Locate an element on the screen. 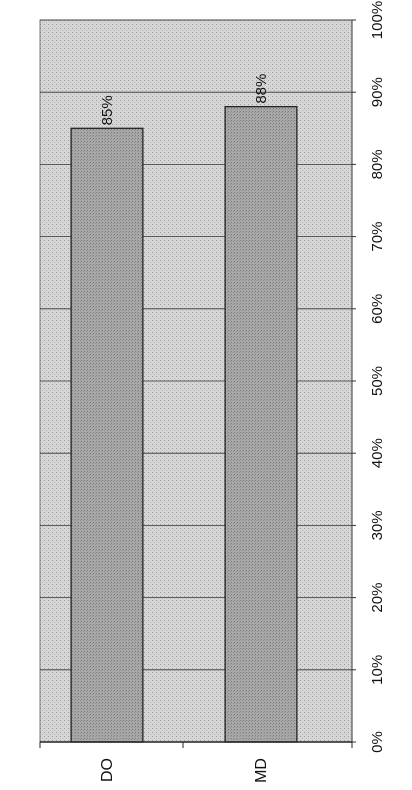 Image resolution: width=412 pixels, height=790 pixels. tick-label: 80% is located at coordinates (377, 164).